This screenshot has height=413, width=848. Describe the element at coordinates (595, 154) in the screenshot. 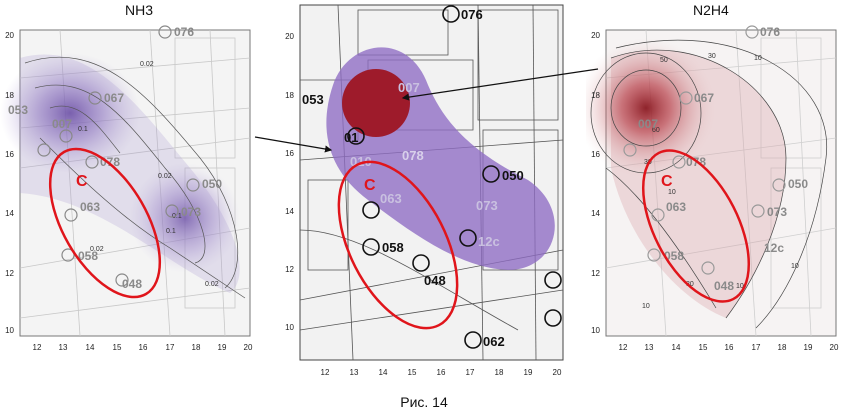

I see `y-tick: 16` at that location.